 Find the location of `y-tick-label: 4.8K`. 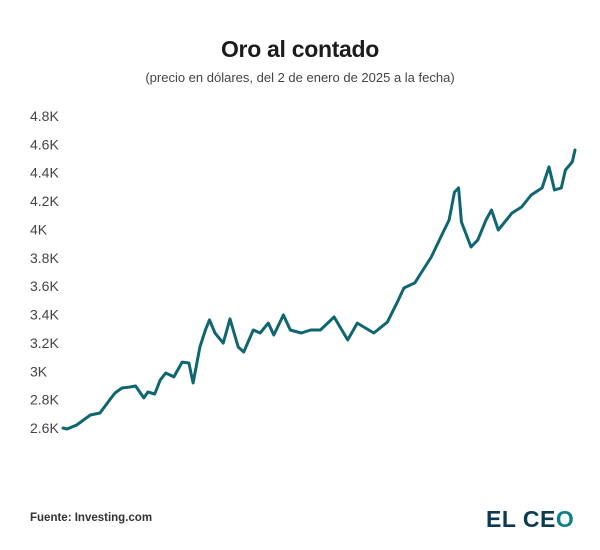

y-tick-label: 4.8K is located at coordinates (44, 116).